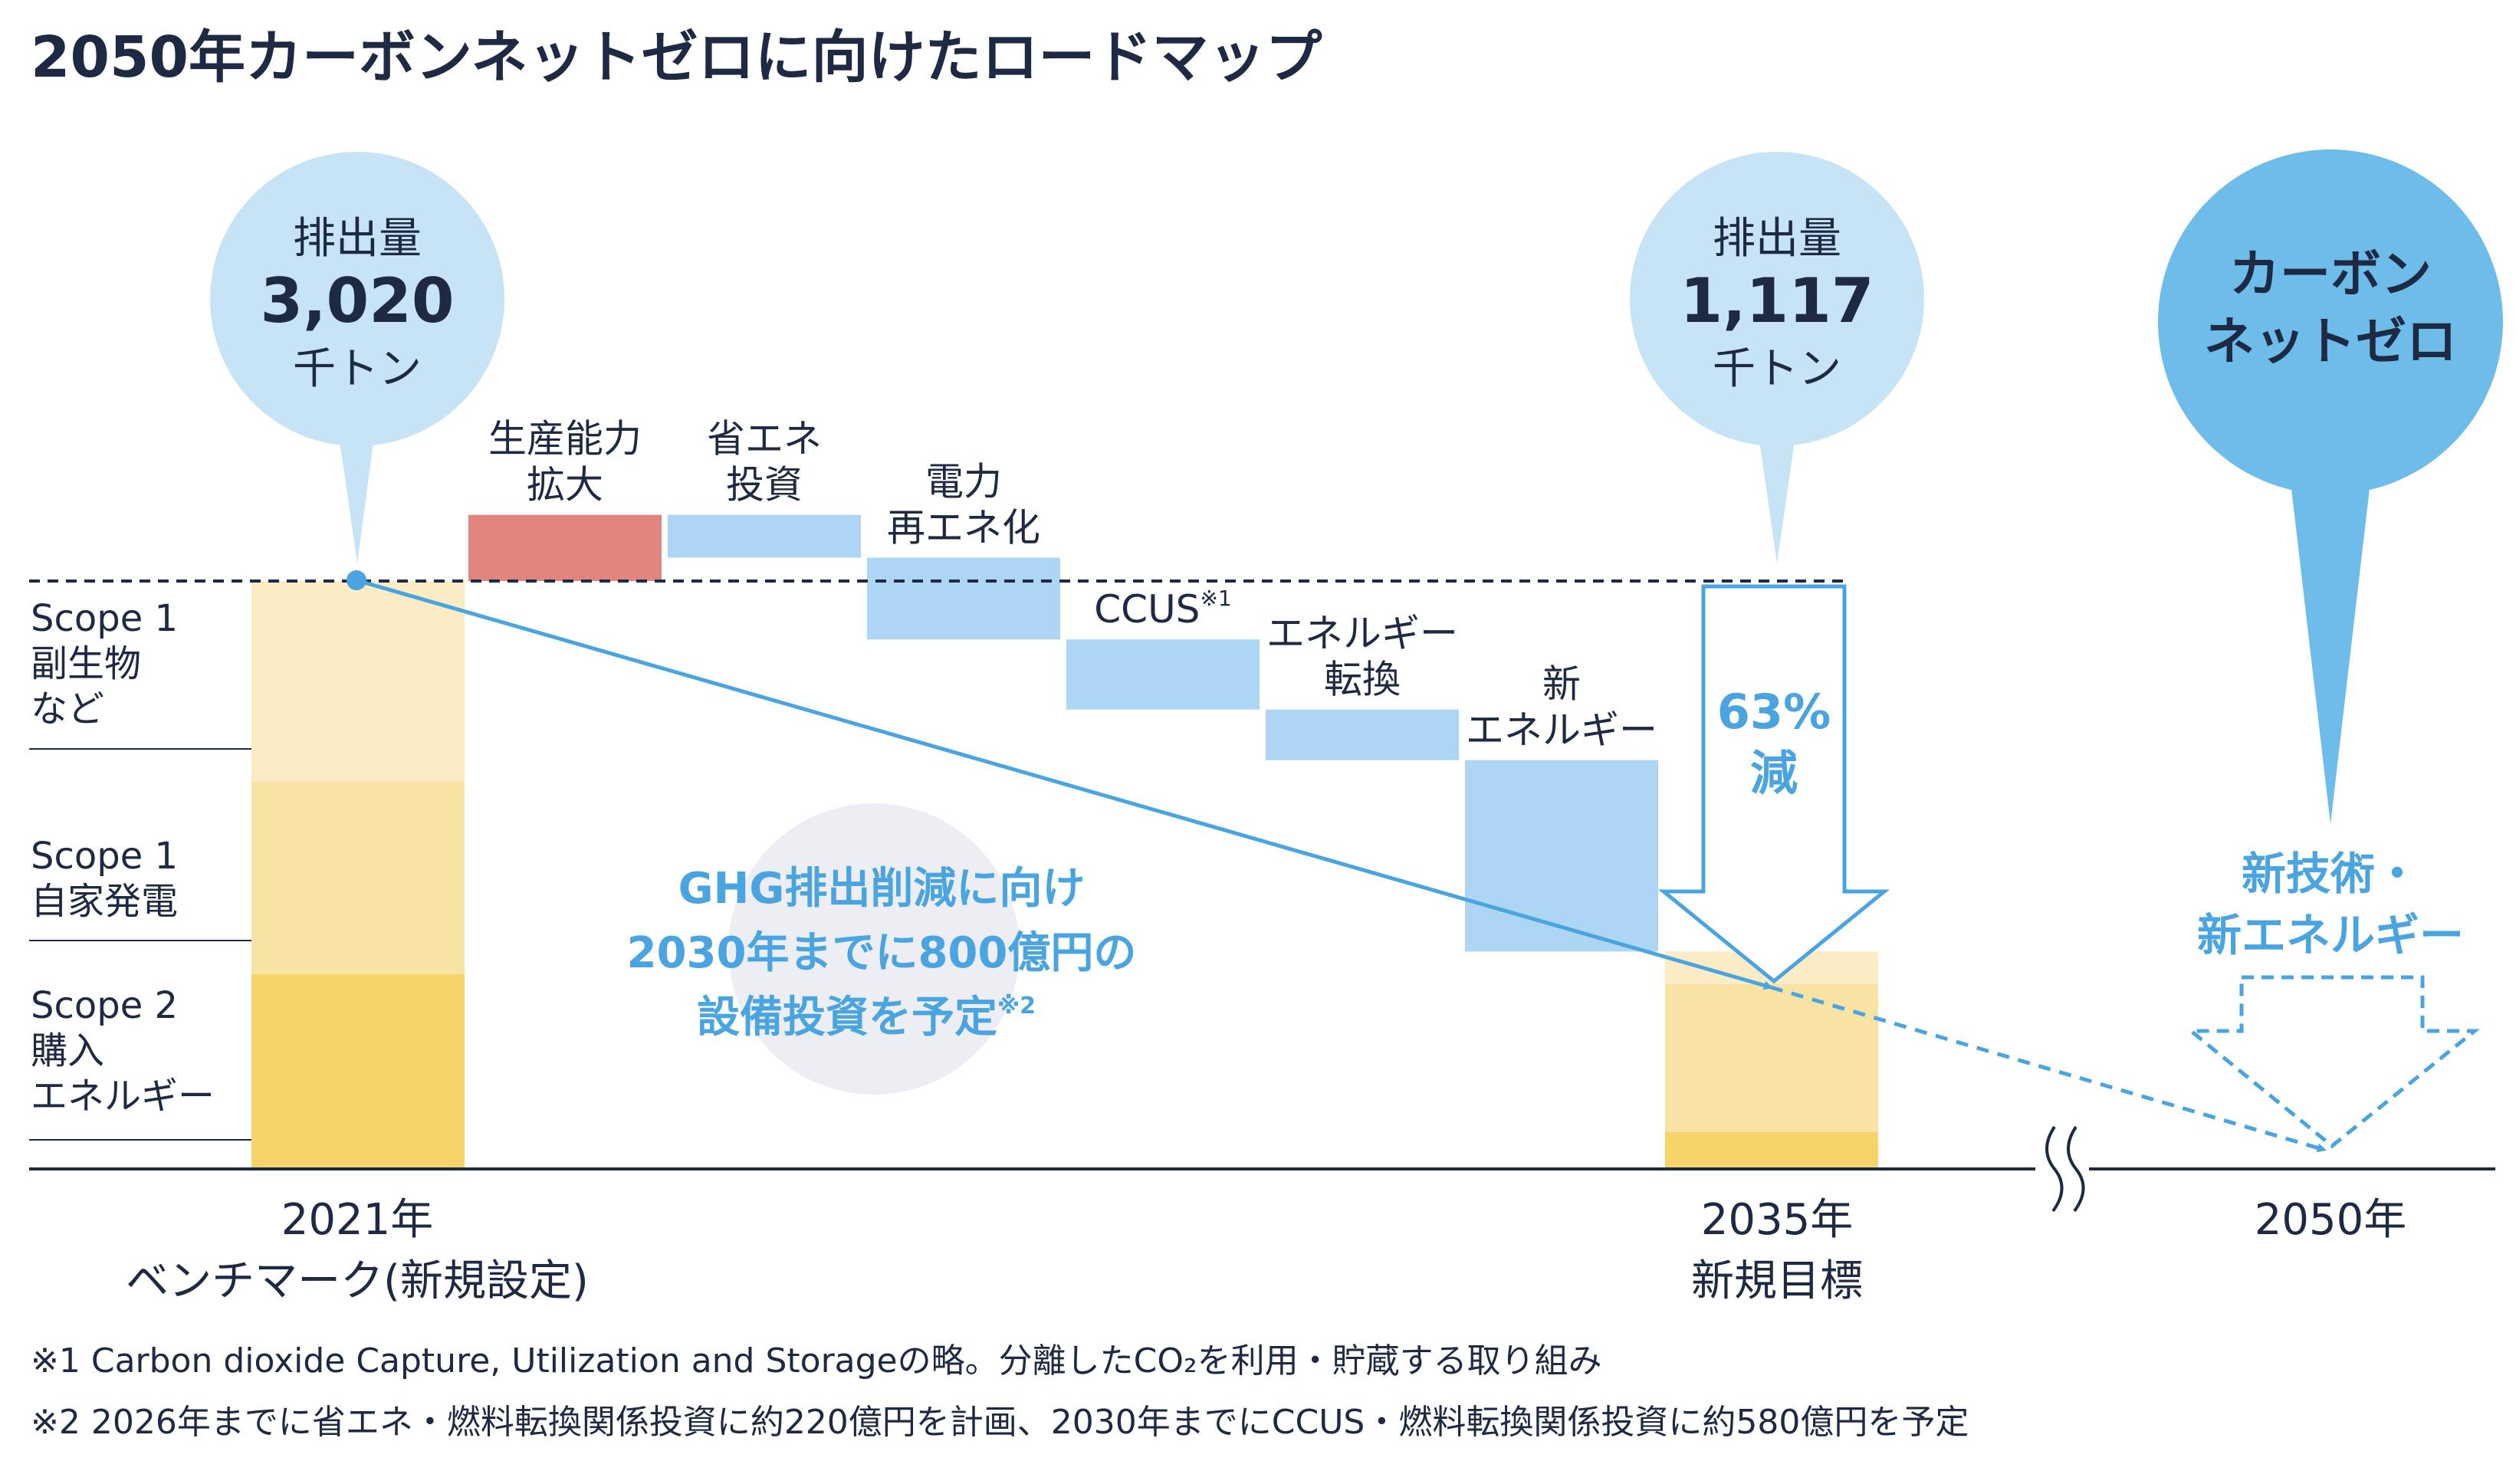 Image resolution: width=2516 pixels, height=1484 pixels. What do you see at coordinates (882, 953) in the screenshot?
I see `investment-line2: 2030年までに800億円の` at bounding box center [882, 953].